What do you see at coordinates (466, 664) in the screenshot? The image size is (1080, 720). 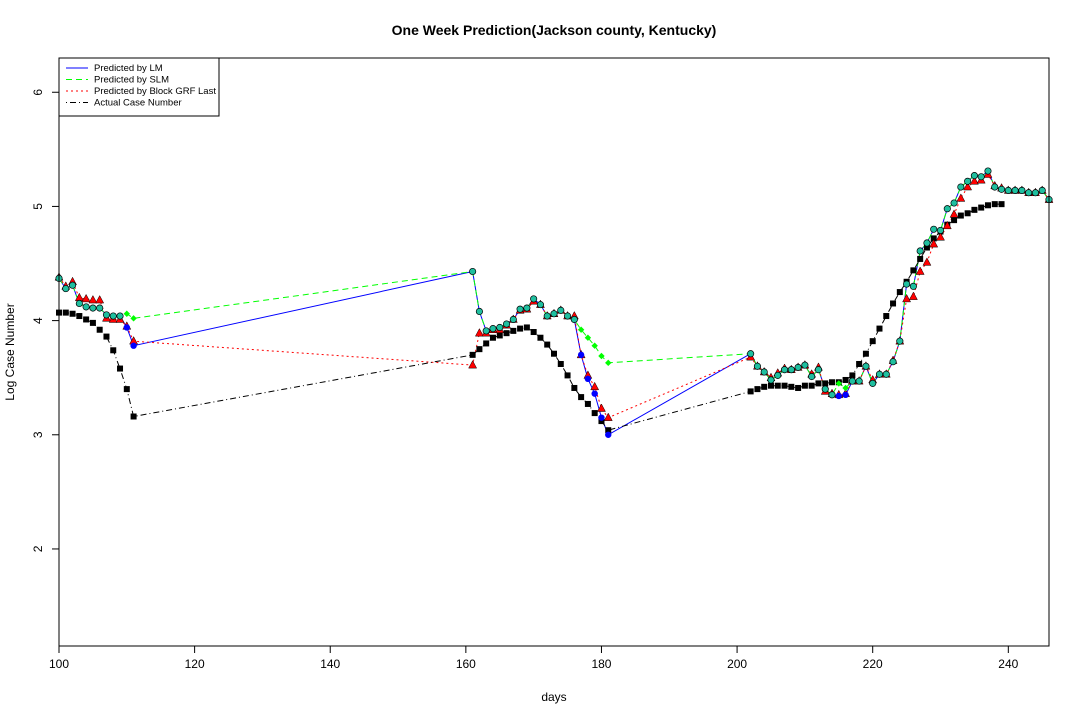 I see `x-tick-label: 160` at bounding box center [466, 664].